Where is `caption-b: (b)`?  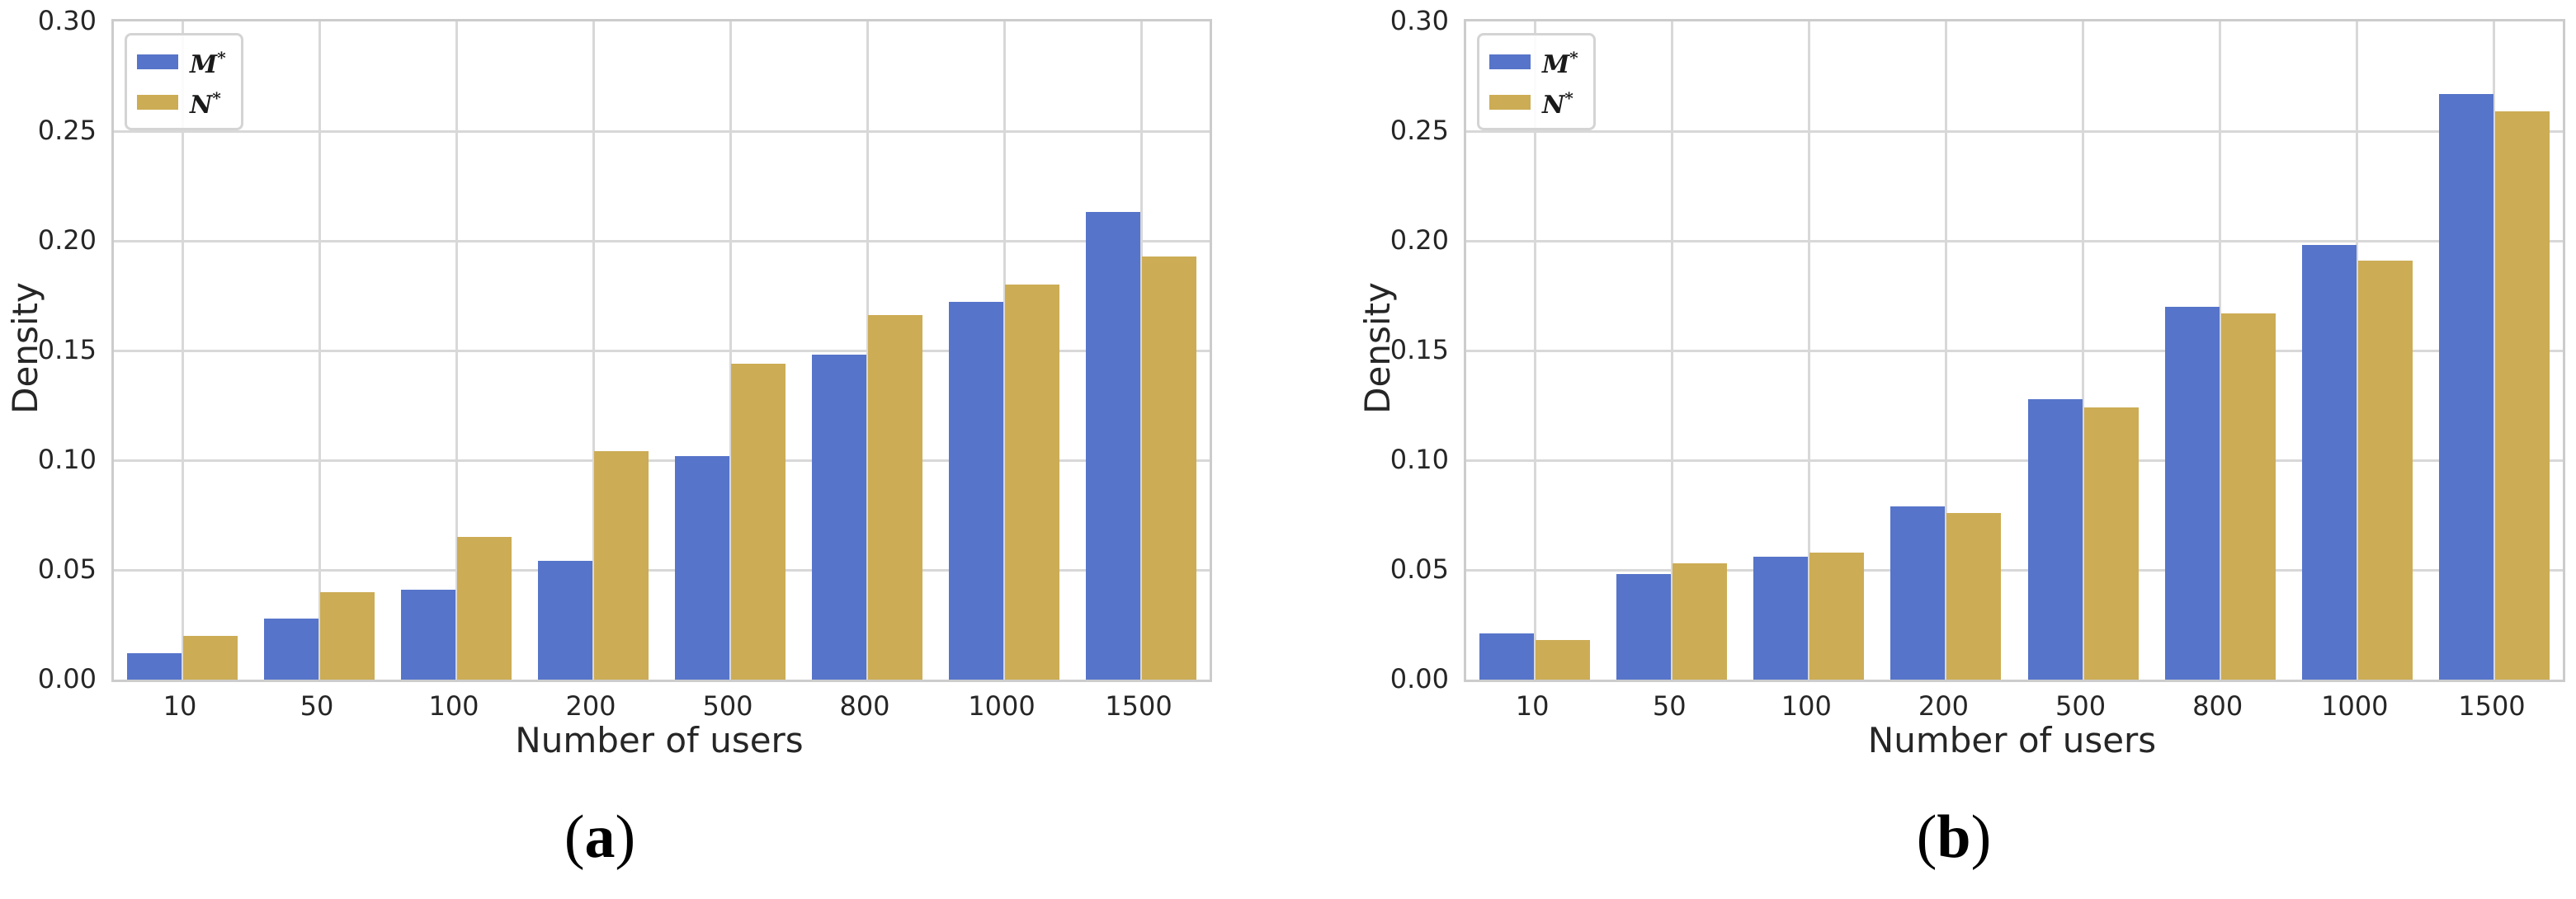
caption-b: (b) is located at coordinates (1954, 837).